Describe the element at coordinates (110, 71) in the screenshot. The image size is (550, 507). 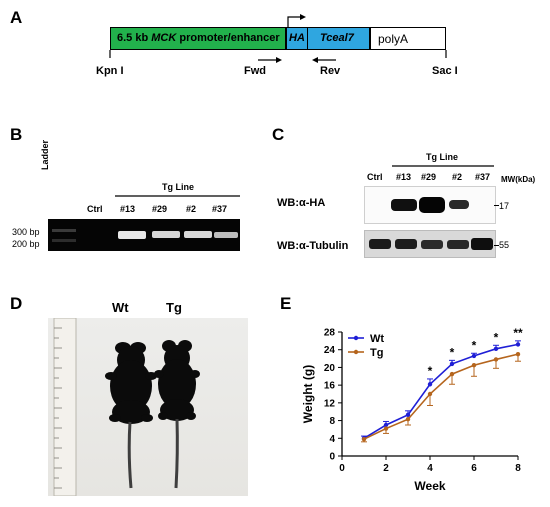
I see `kpn-label: Kpn I` at that location.